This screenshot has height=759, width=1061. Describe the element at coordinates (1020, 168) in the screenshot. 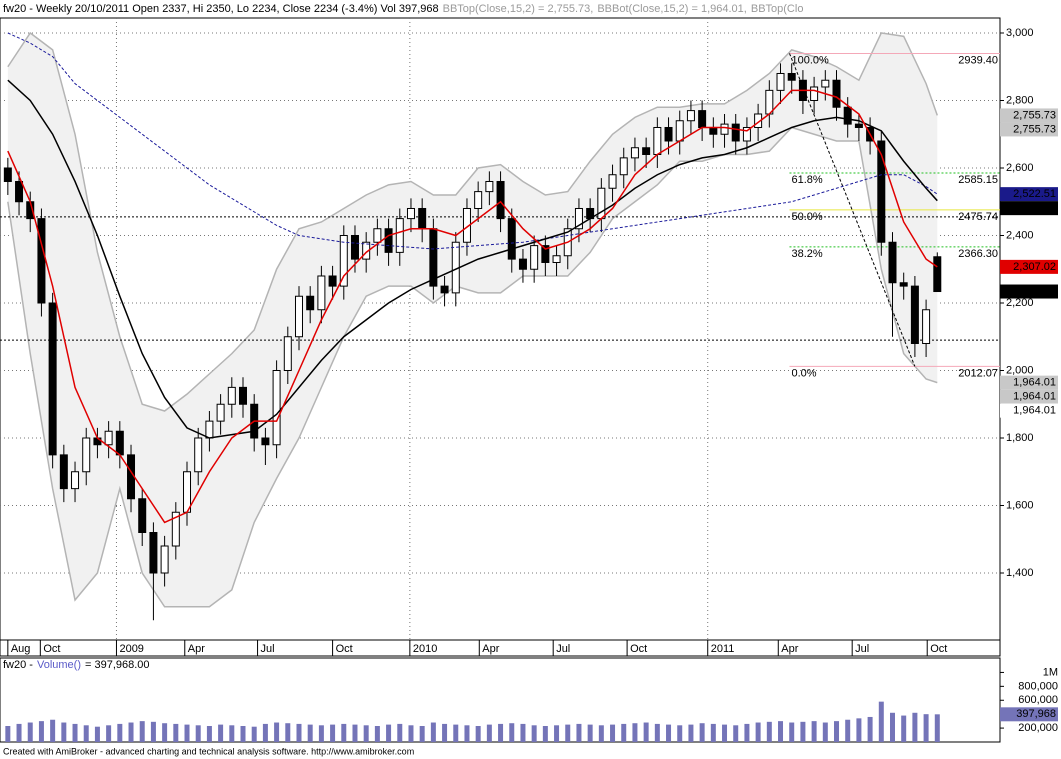

I see `y-tick-label: 2,600` at that location.